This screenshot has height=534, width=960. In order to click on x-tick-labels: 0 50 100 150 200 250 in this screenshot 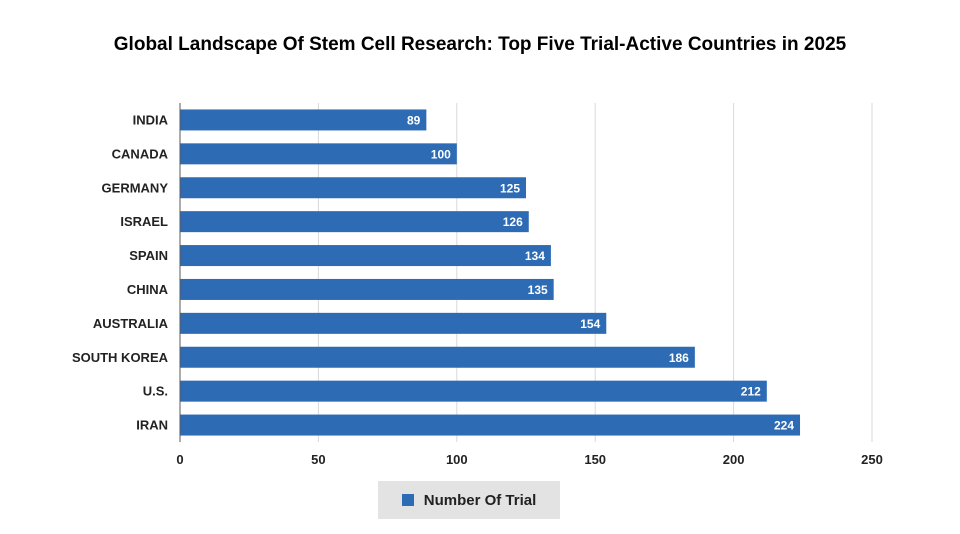, I will do `click(529, 459)`.